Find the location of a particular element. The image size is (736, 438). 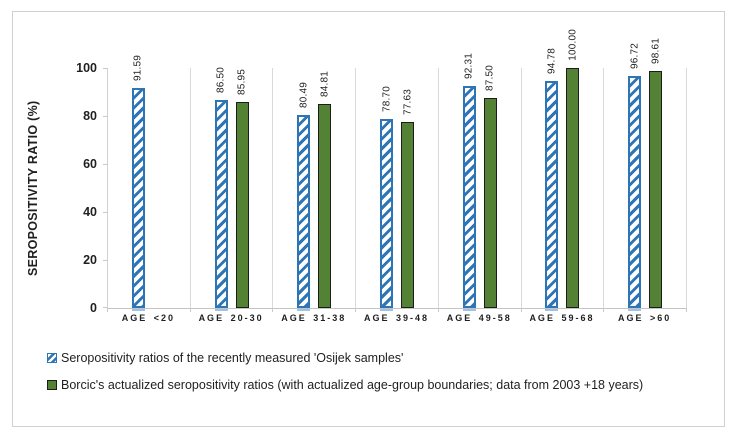

bar-slot: 86.50 is located at coordinates (221, 189).